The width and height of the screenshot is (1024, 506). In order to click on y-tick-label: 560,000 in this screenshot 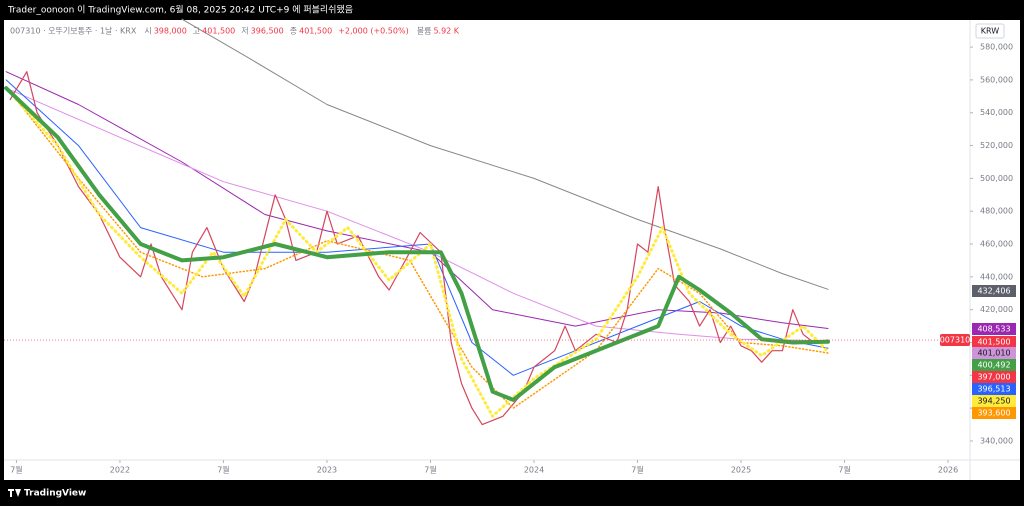, I will do `click(996, 79)`.